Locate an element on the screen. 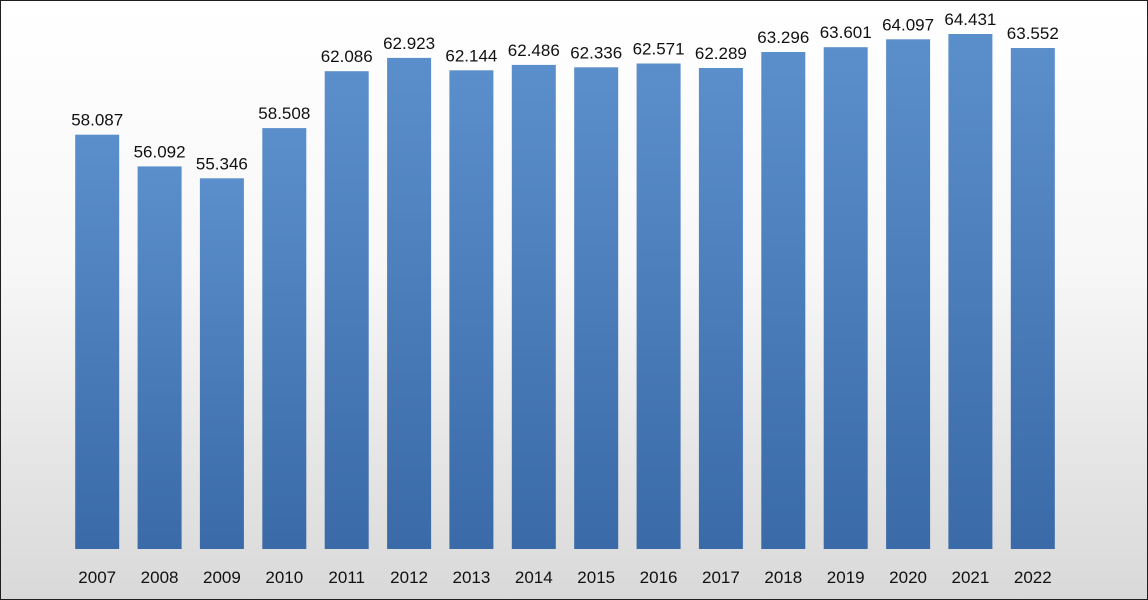 This screenshot has height=600, width=1148. bar-2008 is located at coordinates (159, 357).